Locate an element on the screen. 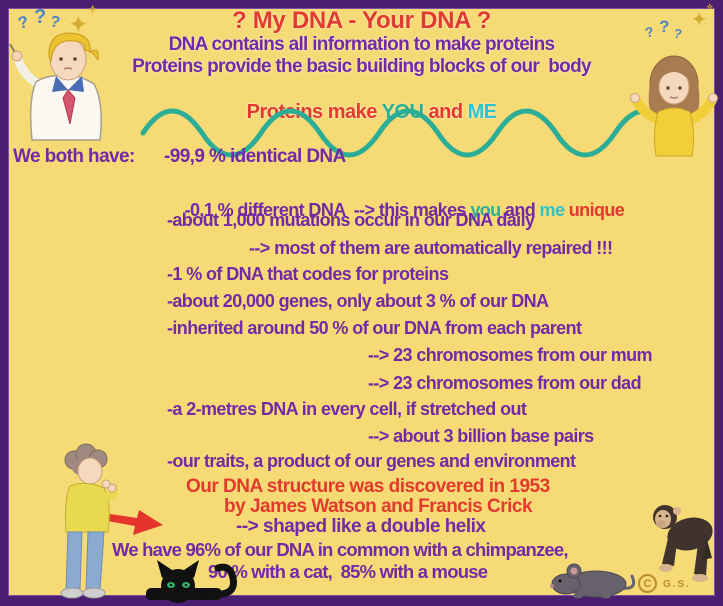 The height and width of the screenshot is (606, 723). discovery-line-2: by James Watson and Francis Crick is located at coordinates (378, 506).